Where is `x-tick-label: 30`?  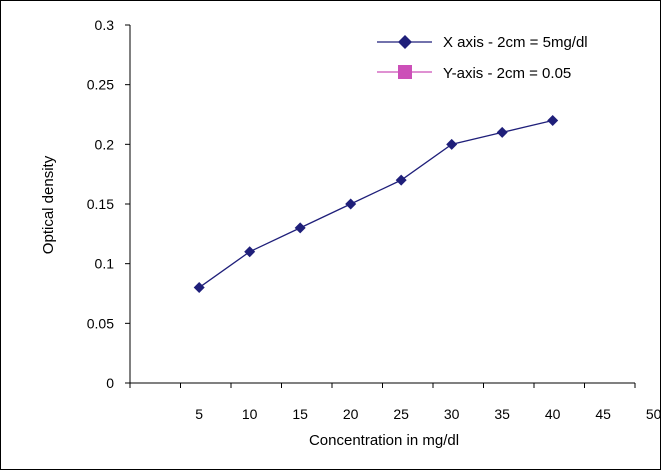
x-tick-label: 30 is located at coordinates (452, 414).